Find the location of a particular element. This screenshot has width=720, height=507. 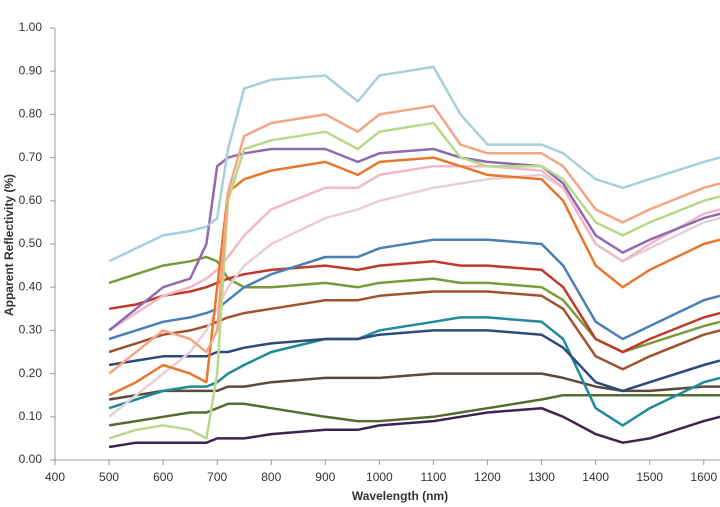

y-tick-label: 0.30 is located at coordinates (31, 330).